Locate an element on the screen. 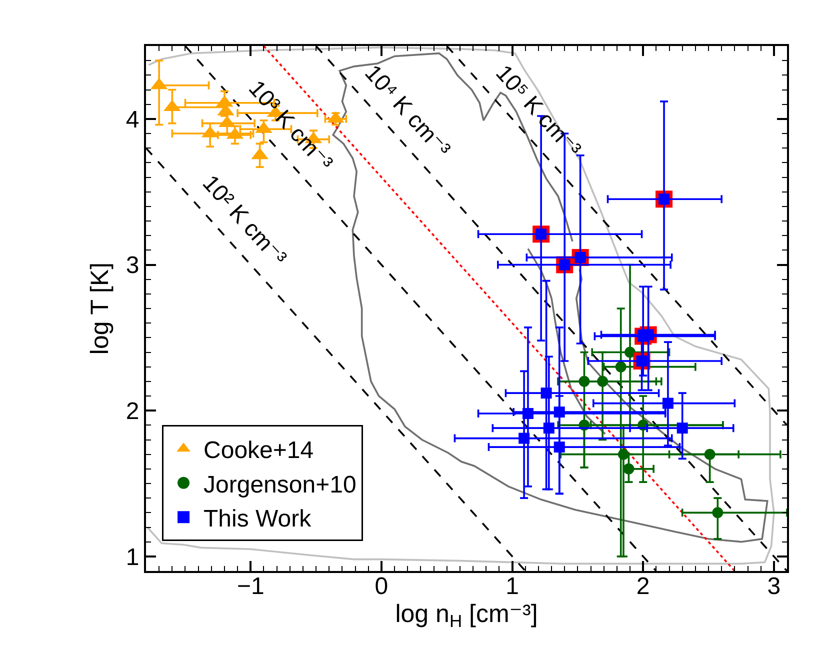  legend-label: Cooke+14 is located at coordinates (259, 450).